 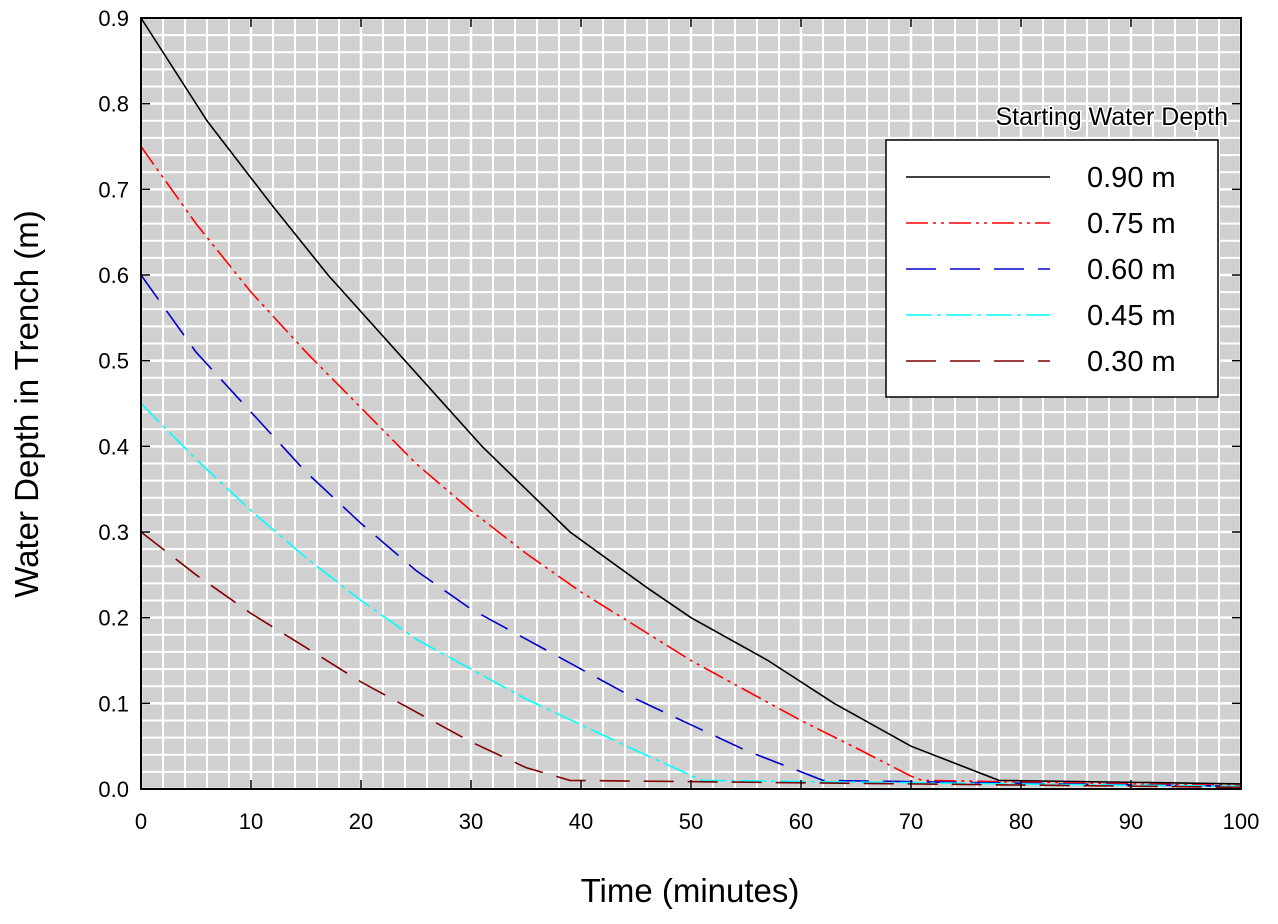 I want to click on y-tick-label: 0.6, so click(x=113, y=275).